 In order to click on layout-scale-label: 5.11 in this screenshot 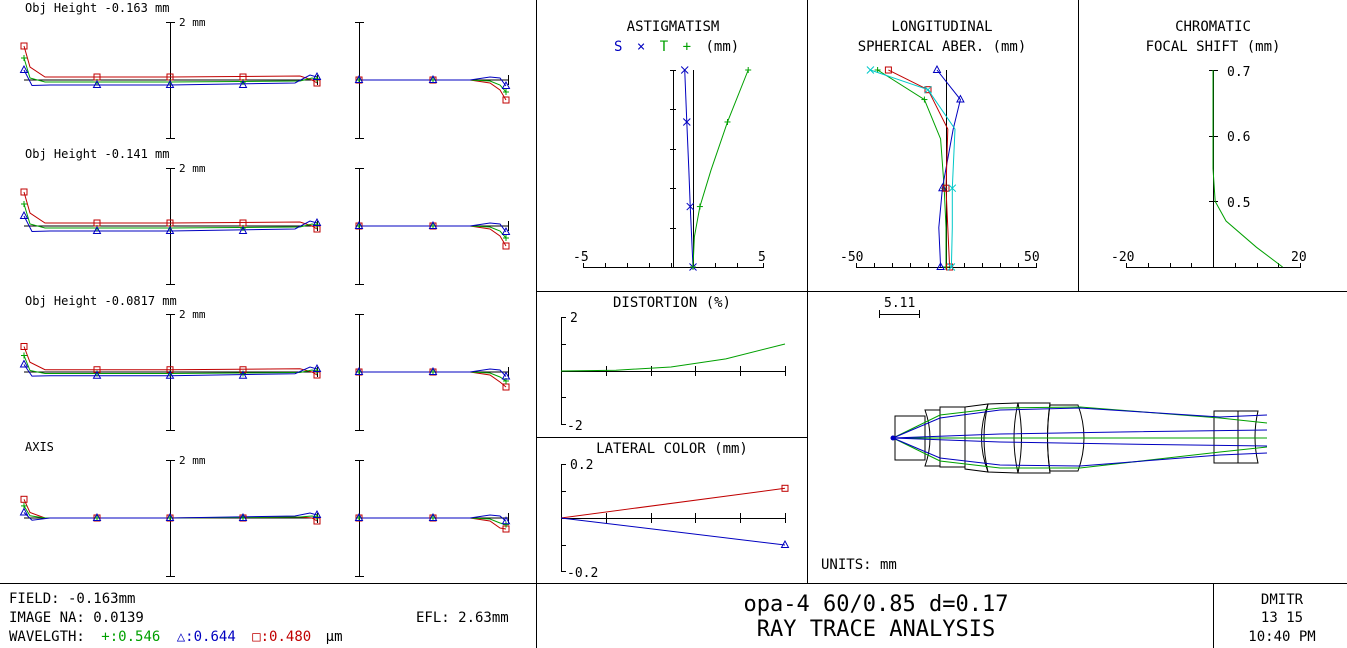, I will do `click(899, 303)`.